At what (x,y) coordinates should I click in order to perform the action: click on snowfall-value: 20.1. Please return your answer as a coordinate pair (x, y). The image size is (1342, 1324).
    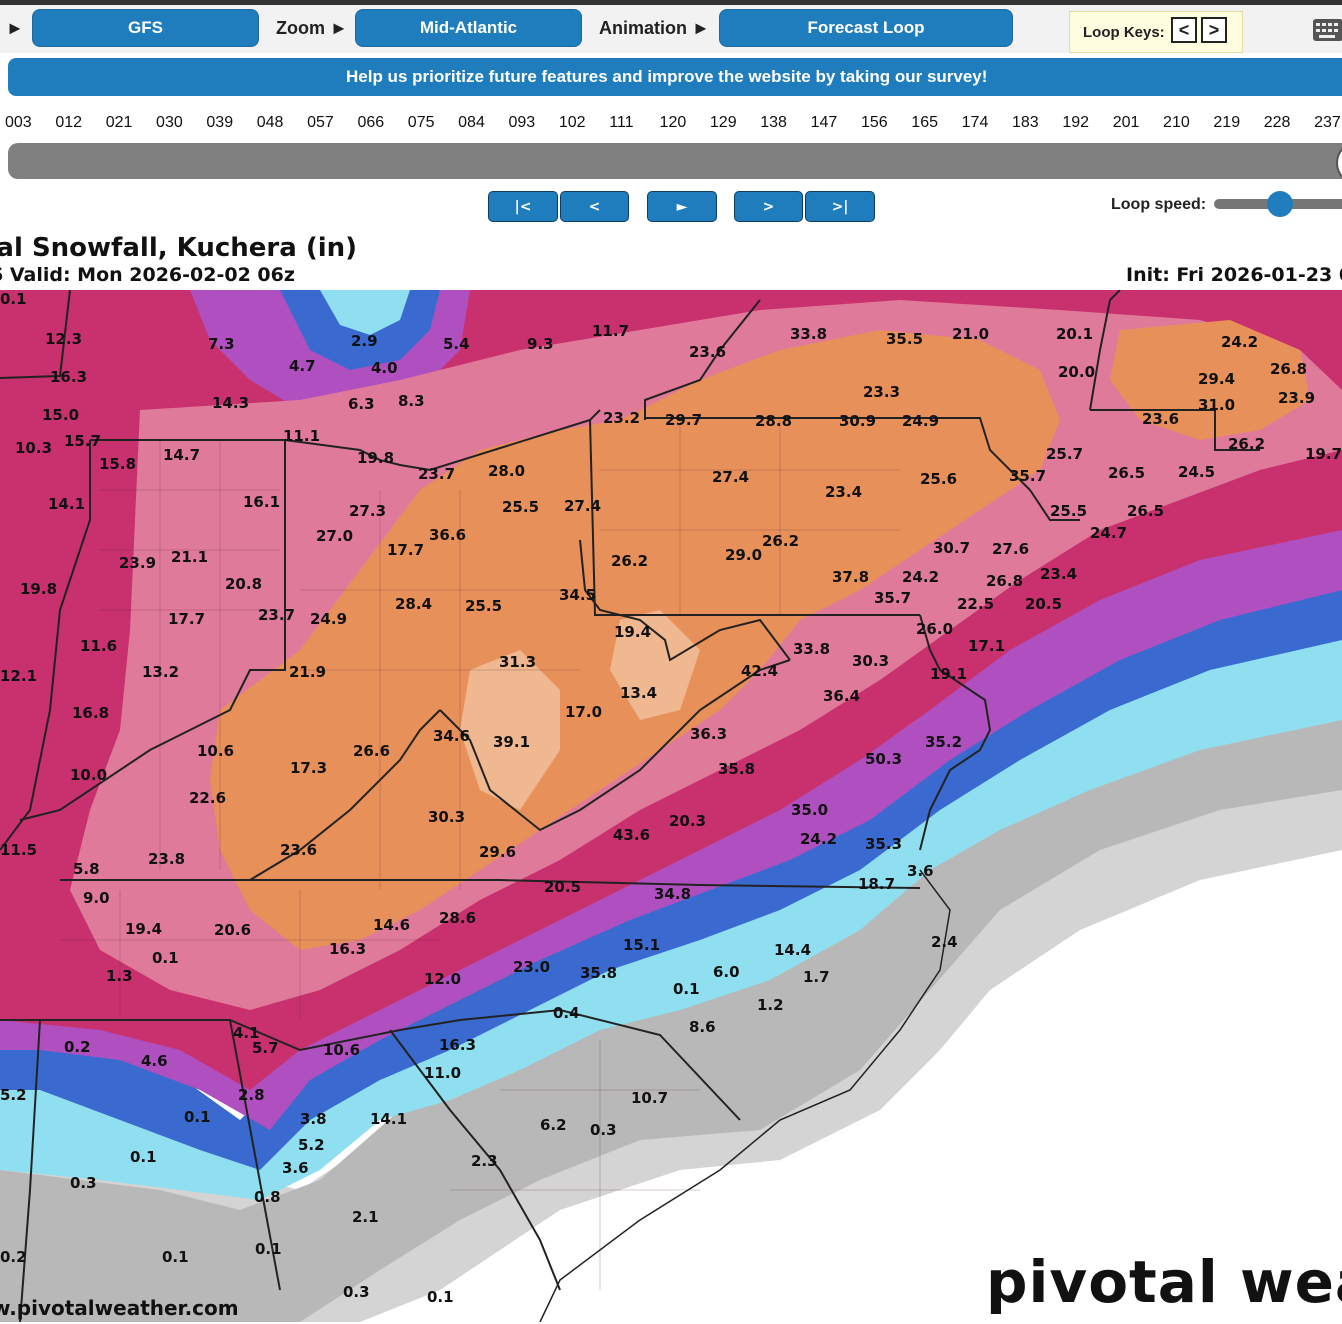
    Looking at the image, I should click on (1075, 334).